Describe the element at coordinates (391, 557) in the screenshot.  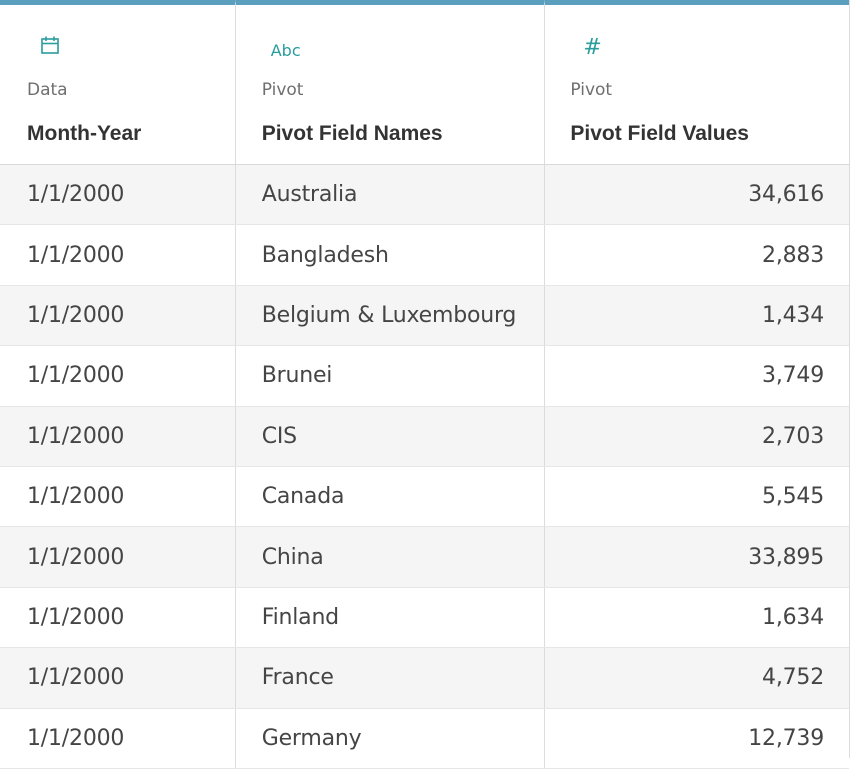
I see `cell-field-name: China` at that location.